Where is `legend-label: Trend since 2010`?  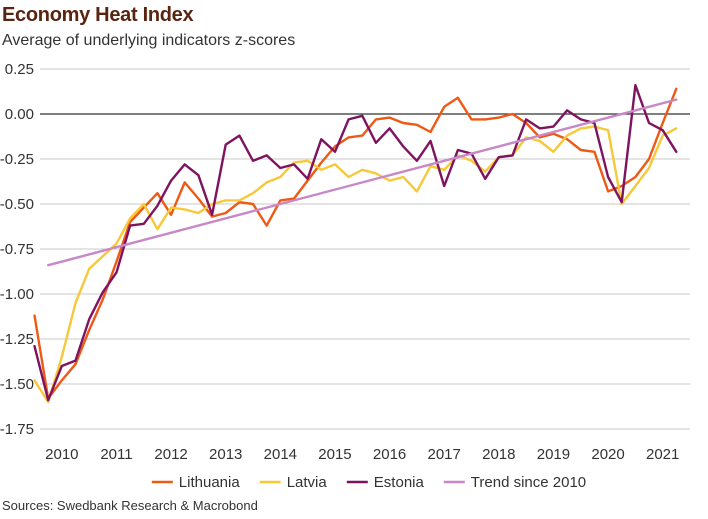
legend-label: Trend since 2010 is located at coordinates (528, 482).